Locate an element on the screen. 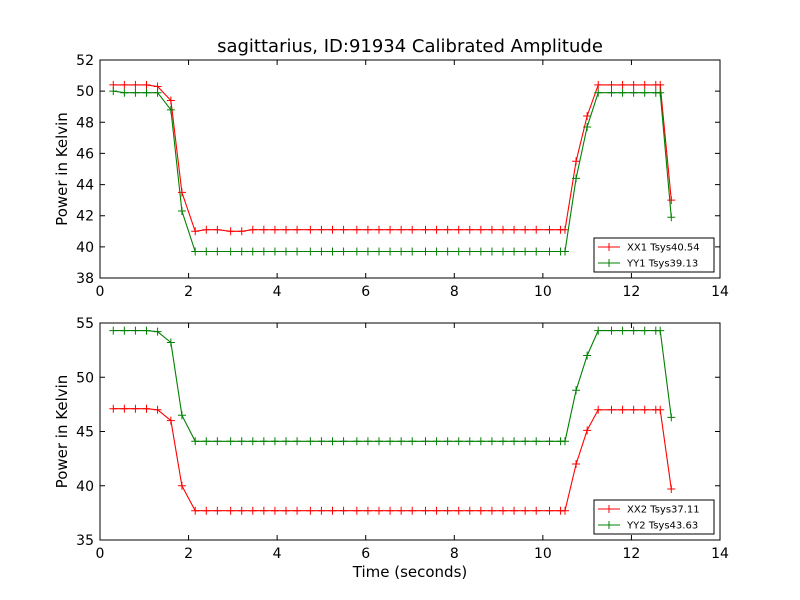 The height and width of the screenshot is (600, 800). y-tick-label: 40 is located at coordinates (85, 248).